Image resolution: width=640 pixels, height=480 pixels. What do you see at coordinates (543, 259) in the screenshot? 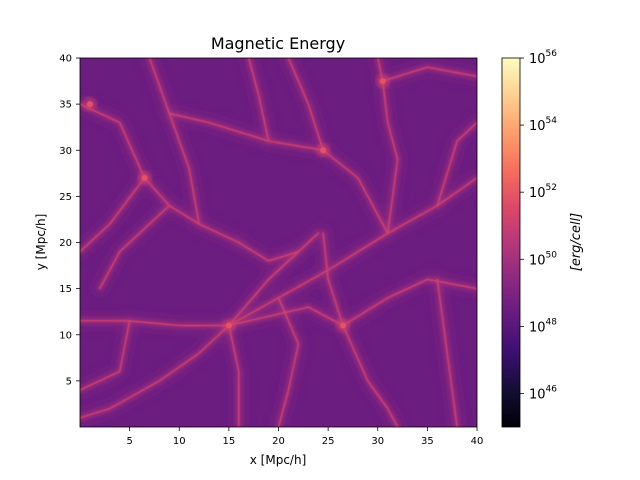
I see `colorbar-tick-label-2: 1050` at bounding box center [543, 259].